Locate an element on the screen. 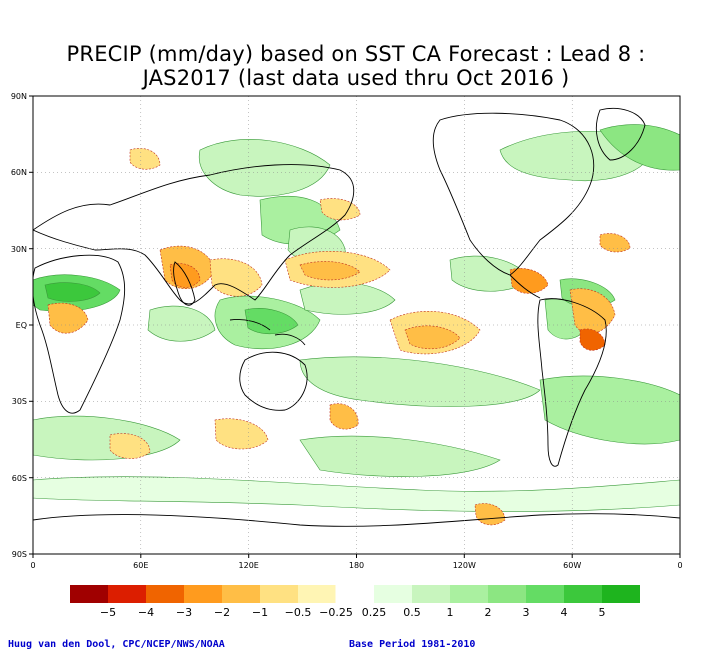 The width and height of the screenshot is (712, 650). legend-label: −5 is located at coordinates (108, 612).